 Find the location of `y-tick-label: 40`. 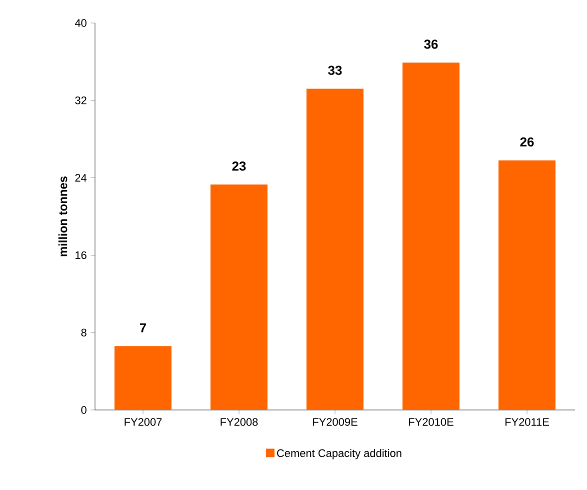

y-tick-label: 40 is located at coordinates (80, 23).